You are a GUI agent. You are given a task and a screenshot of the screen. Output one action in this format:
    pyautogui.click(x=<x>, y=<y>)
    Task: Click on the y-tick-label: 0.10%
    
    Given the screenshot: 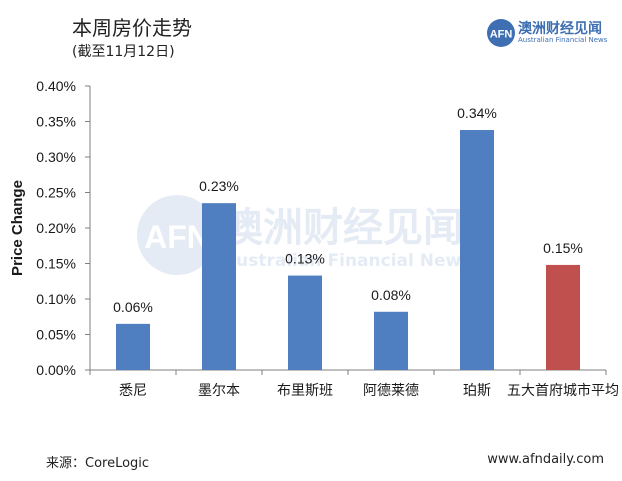 What is the action you would take?
    pyautogui.click(x=56, y=299)
    